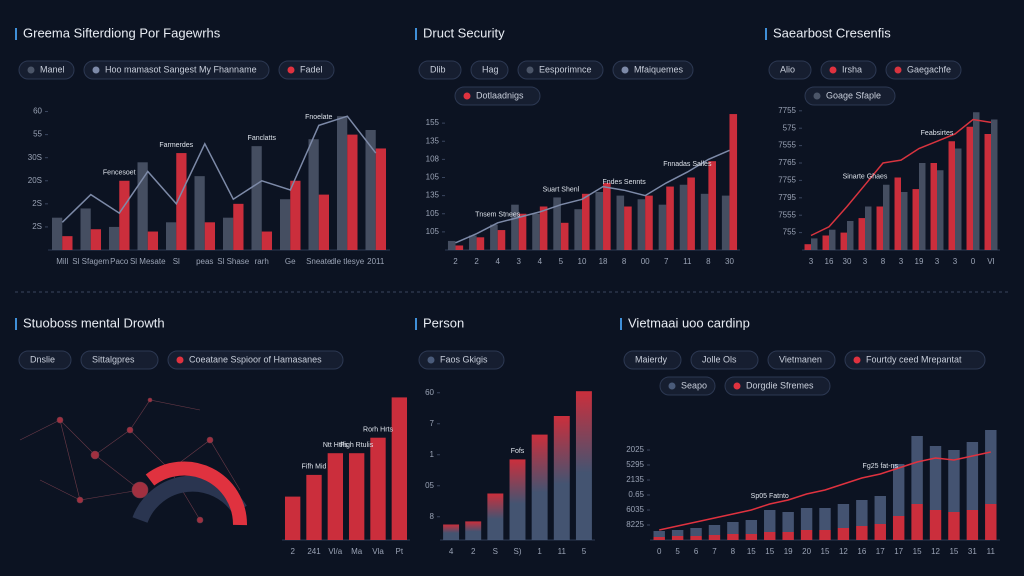 This screenshot has width=1024, height=576. What do you see at coordinates (433, 140) in the screenshot?
I see `y-tick-label: 135` at bounding box center [433, 140].